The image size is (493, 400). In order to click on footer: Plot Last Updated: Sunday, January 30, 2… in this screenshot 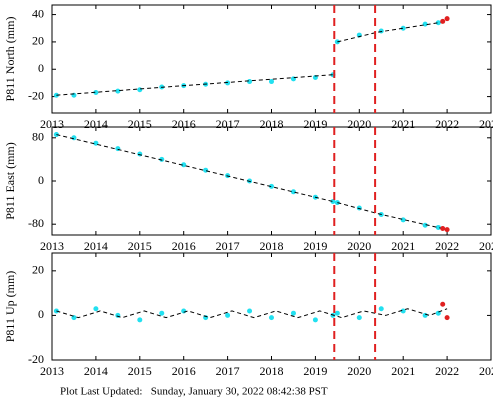, I will do `click(194, 392)`.